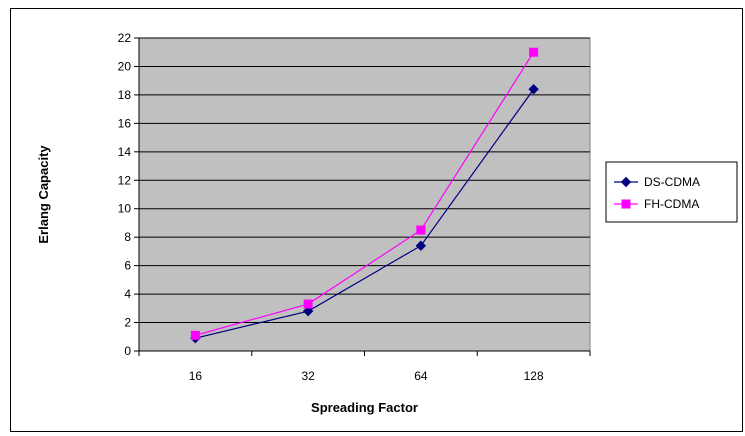 This screenshot has width=745, height=436. Describe the element at coordinates (364, 366) in the screenshot. I see `x-axis: 16 32 64 128` at that location.